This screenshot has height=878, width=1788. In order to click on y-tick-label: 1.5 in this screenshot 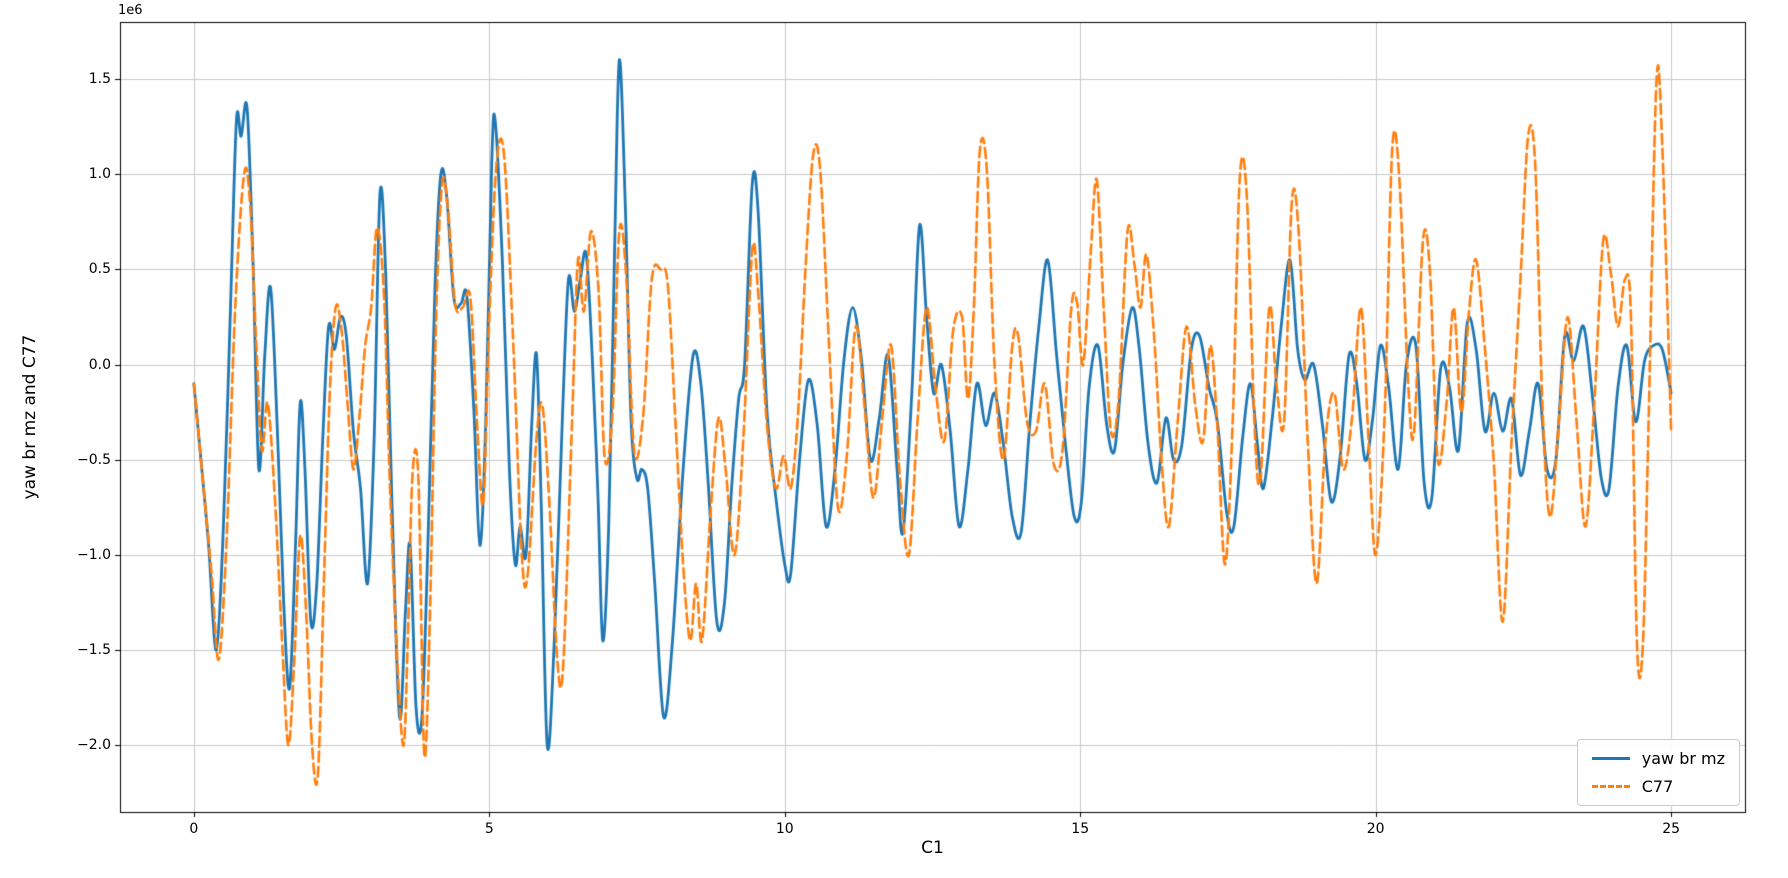, I will do `click(99, 79)`.